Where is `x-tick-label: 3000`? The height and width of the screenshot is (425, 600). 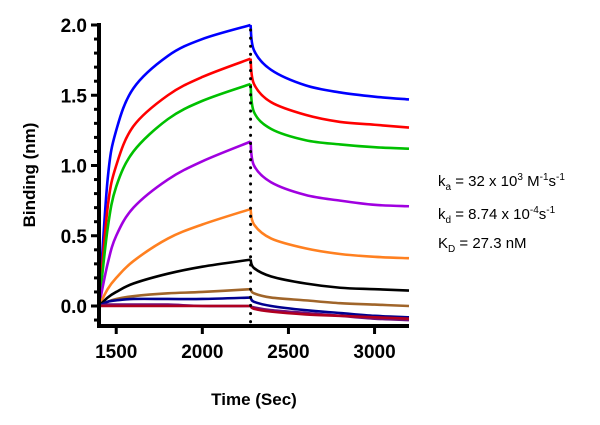 x-tick-label: 3000 is located at coordinates (374, 352).